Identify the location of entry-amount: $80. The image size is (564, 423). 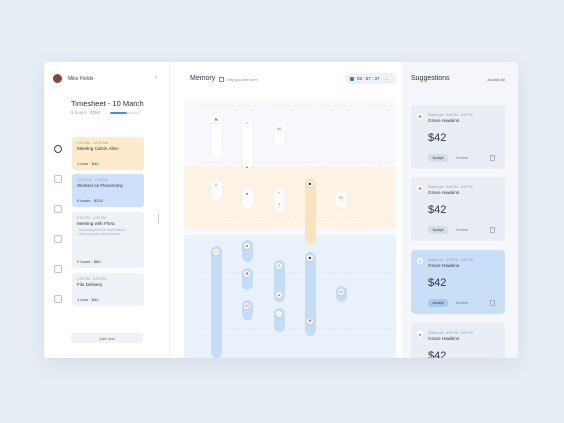
(97, 261).